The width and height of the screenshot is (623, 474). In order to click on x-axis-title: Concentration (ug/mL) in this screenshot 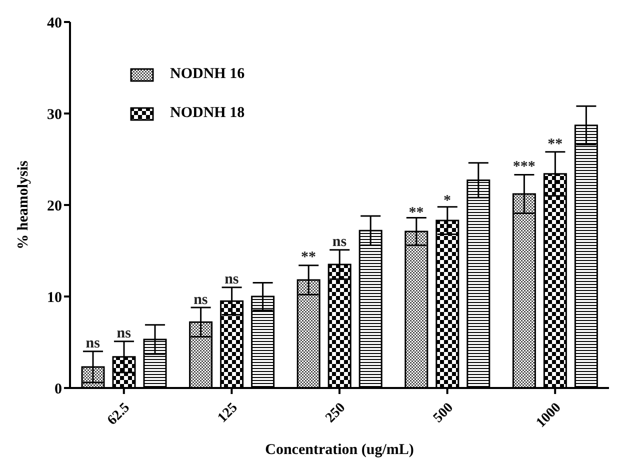, I will do `click(339, 450)`.